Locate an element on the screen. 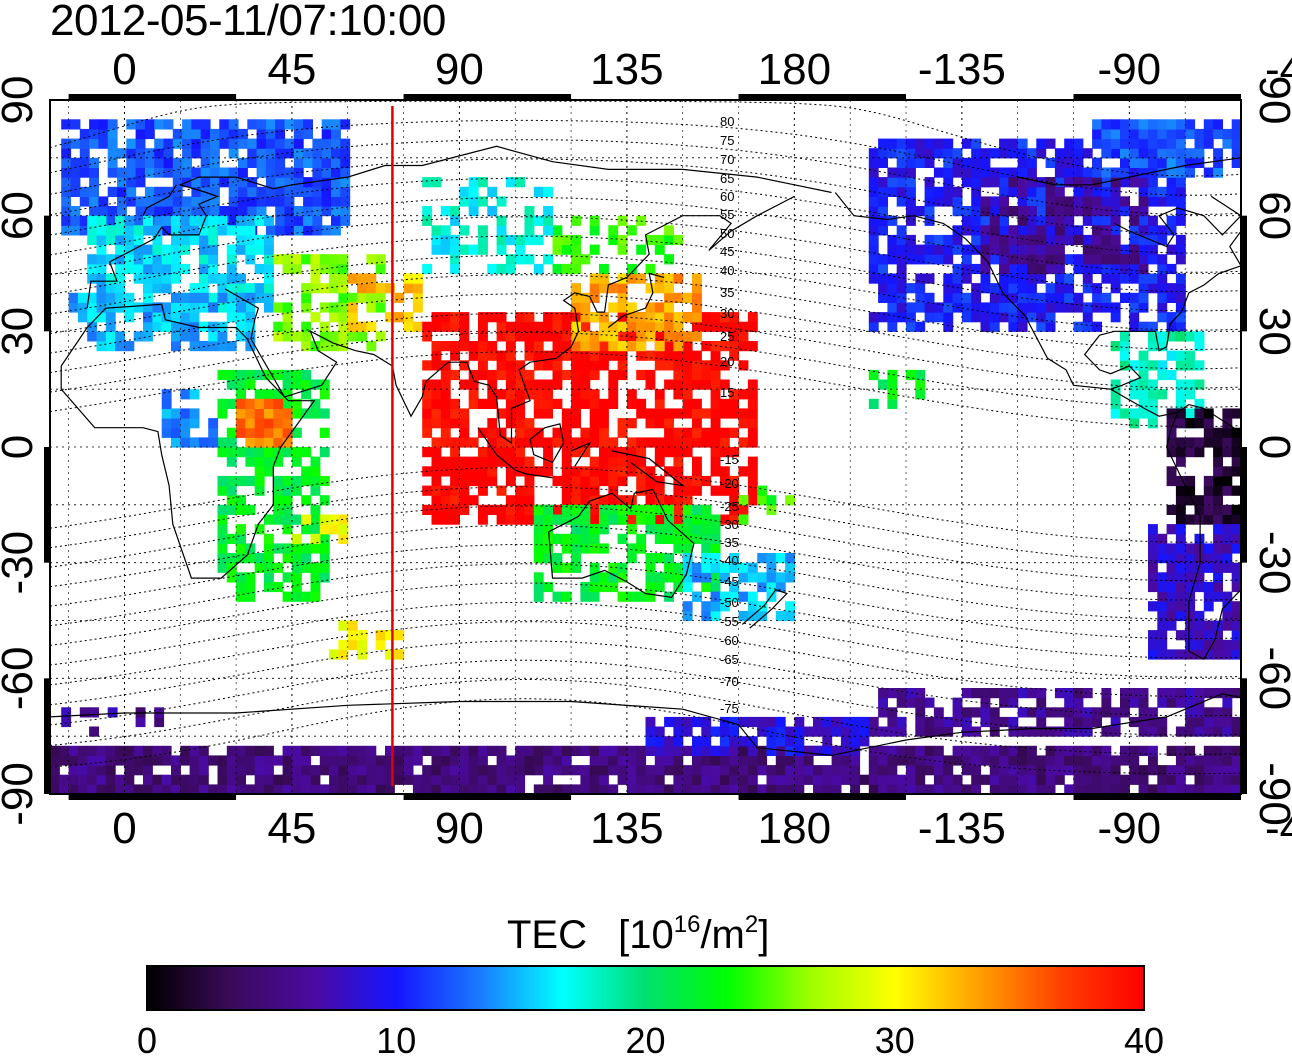  contour-label: -70 is located at coordinates (729, 681).